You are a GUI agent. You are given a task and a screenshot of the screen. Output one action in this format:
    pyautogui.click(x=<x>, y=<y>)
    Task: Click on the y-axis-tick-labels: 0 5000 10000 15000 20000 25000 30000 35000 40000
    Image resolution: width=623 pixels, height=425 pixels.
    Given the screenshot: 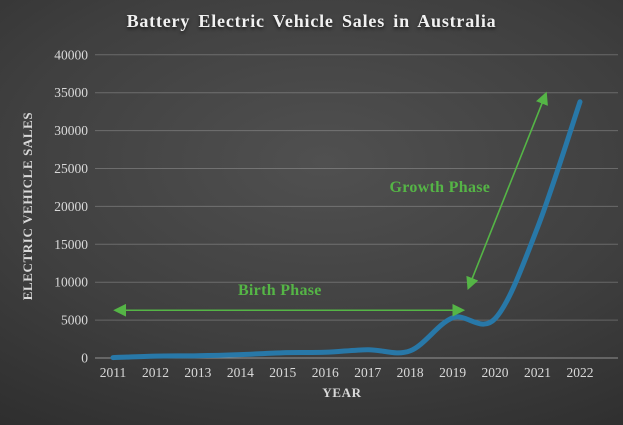 What is the action you would take?
    pyautogui.click(x=71, y=206)
    